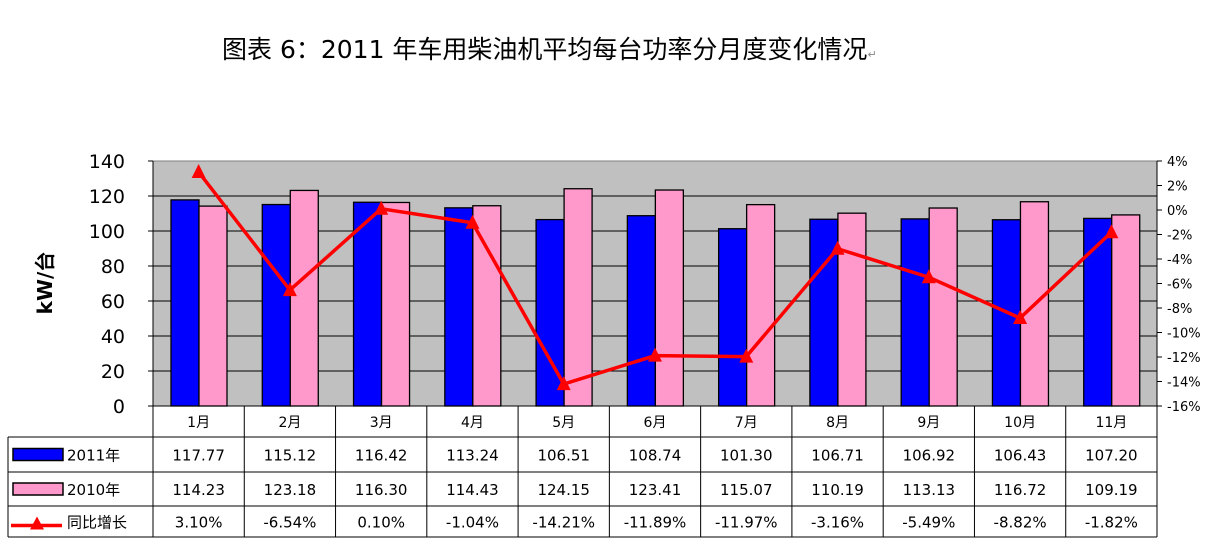 Image resolution: width=1223 pixels, height=547 pixels. Describe the element at coordinates (1179, 236) in the screenshot. I see `y2-tick-label: -2%` at that location.